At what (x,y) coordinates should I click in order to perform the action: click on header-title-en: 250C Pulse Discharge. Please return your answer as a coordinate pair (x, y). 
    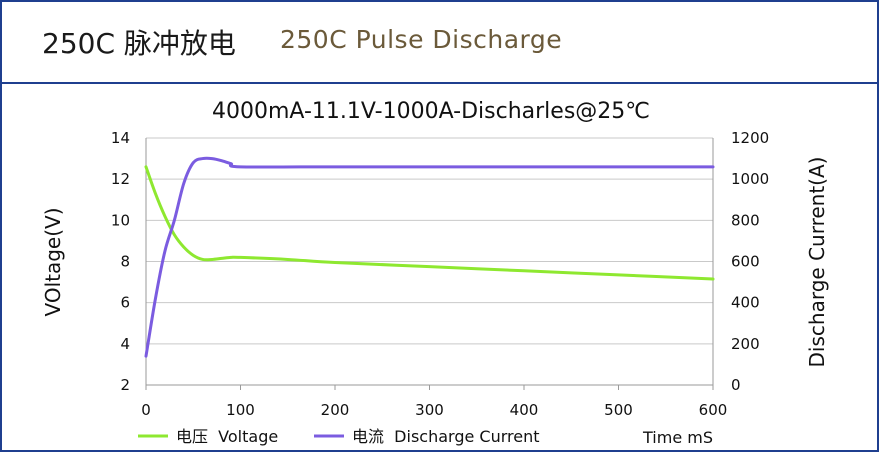
    Looking at the image, I should click on (421, 39).